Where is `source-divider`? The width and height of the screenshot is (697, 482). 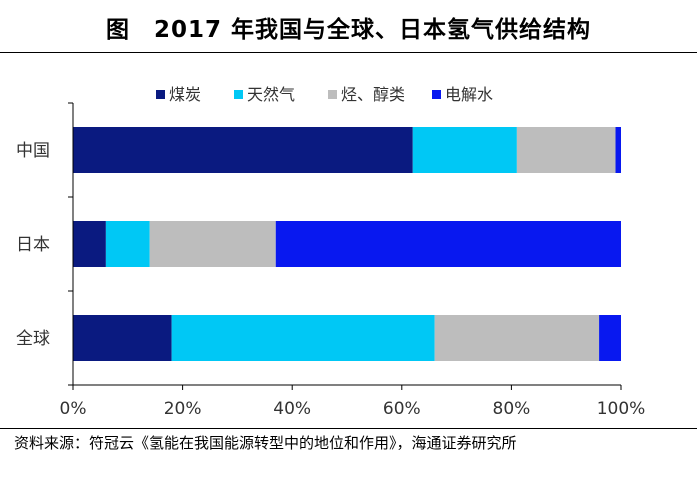 source-divider is located at coordinates (348, 428).